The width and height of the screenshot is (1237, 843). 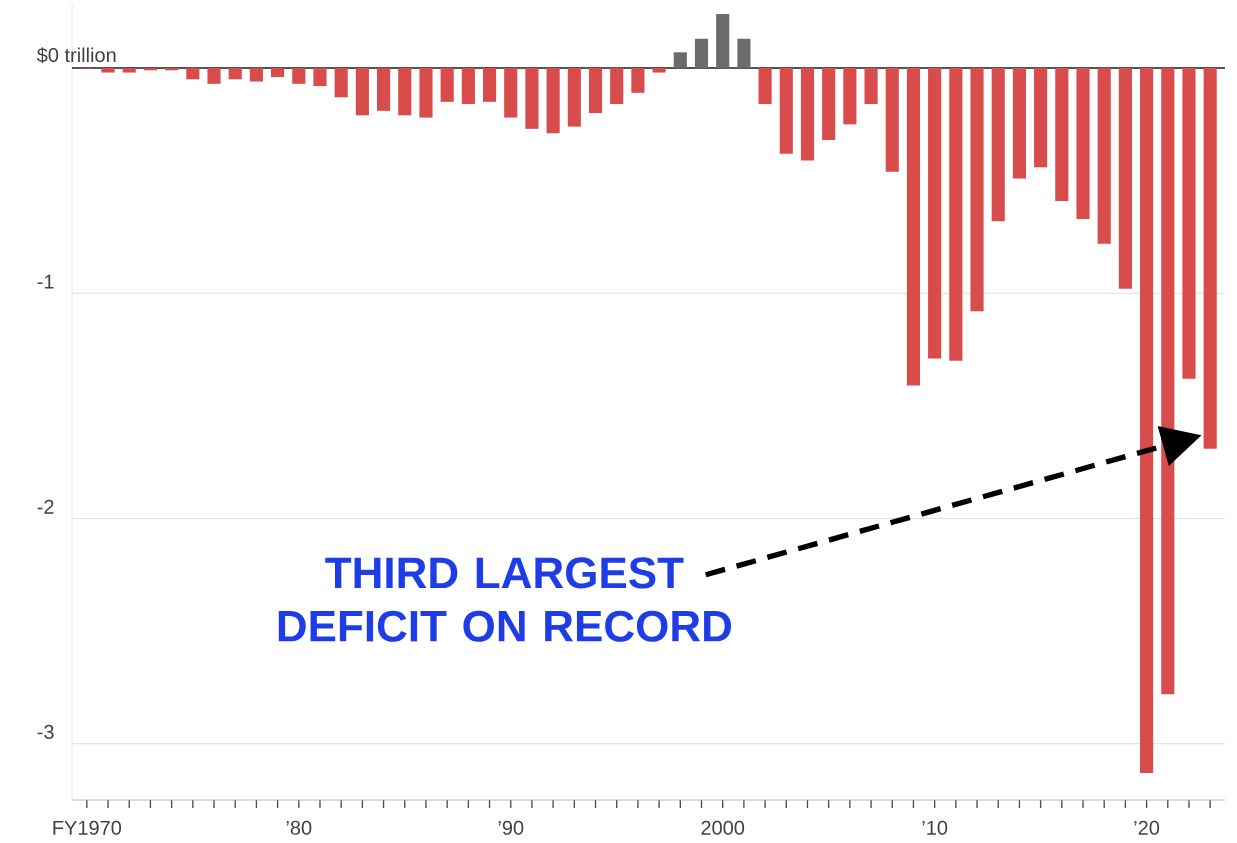 I want to click on y-tick-label: -2, so click(x=45, y=506).